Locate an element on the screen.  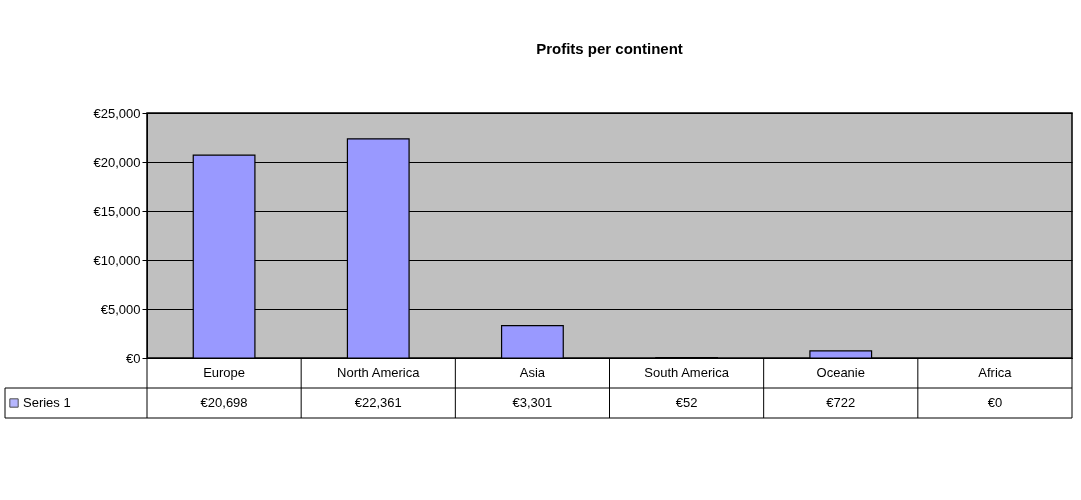
y-tick-label: €25,000 is located at coordinates (117, 113).